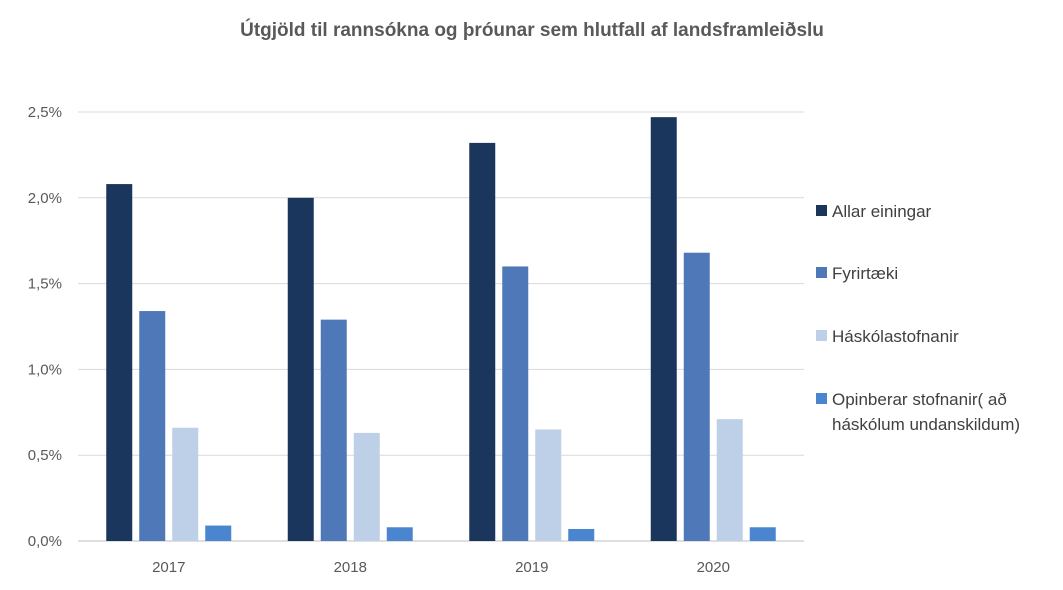  What do you see at coordinates (531, 567) in the screenshot?
I see `x-tick-label: 2019` at bounding box center [531, 567].